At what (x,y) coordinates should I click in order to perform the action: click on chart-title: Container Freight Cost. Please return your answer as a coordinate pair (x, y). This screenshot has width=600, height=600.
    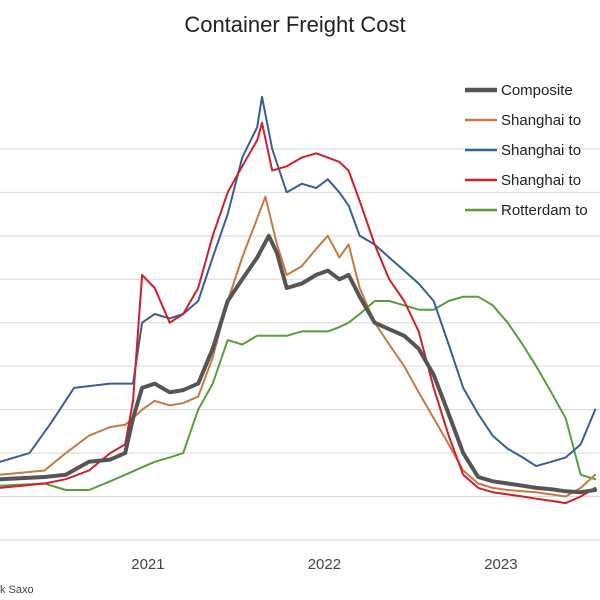
    Looking at the image, I should click on (294, 24).